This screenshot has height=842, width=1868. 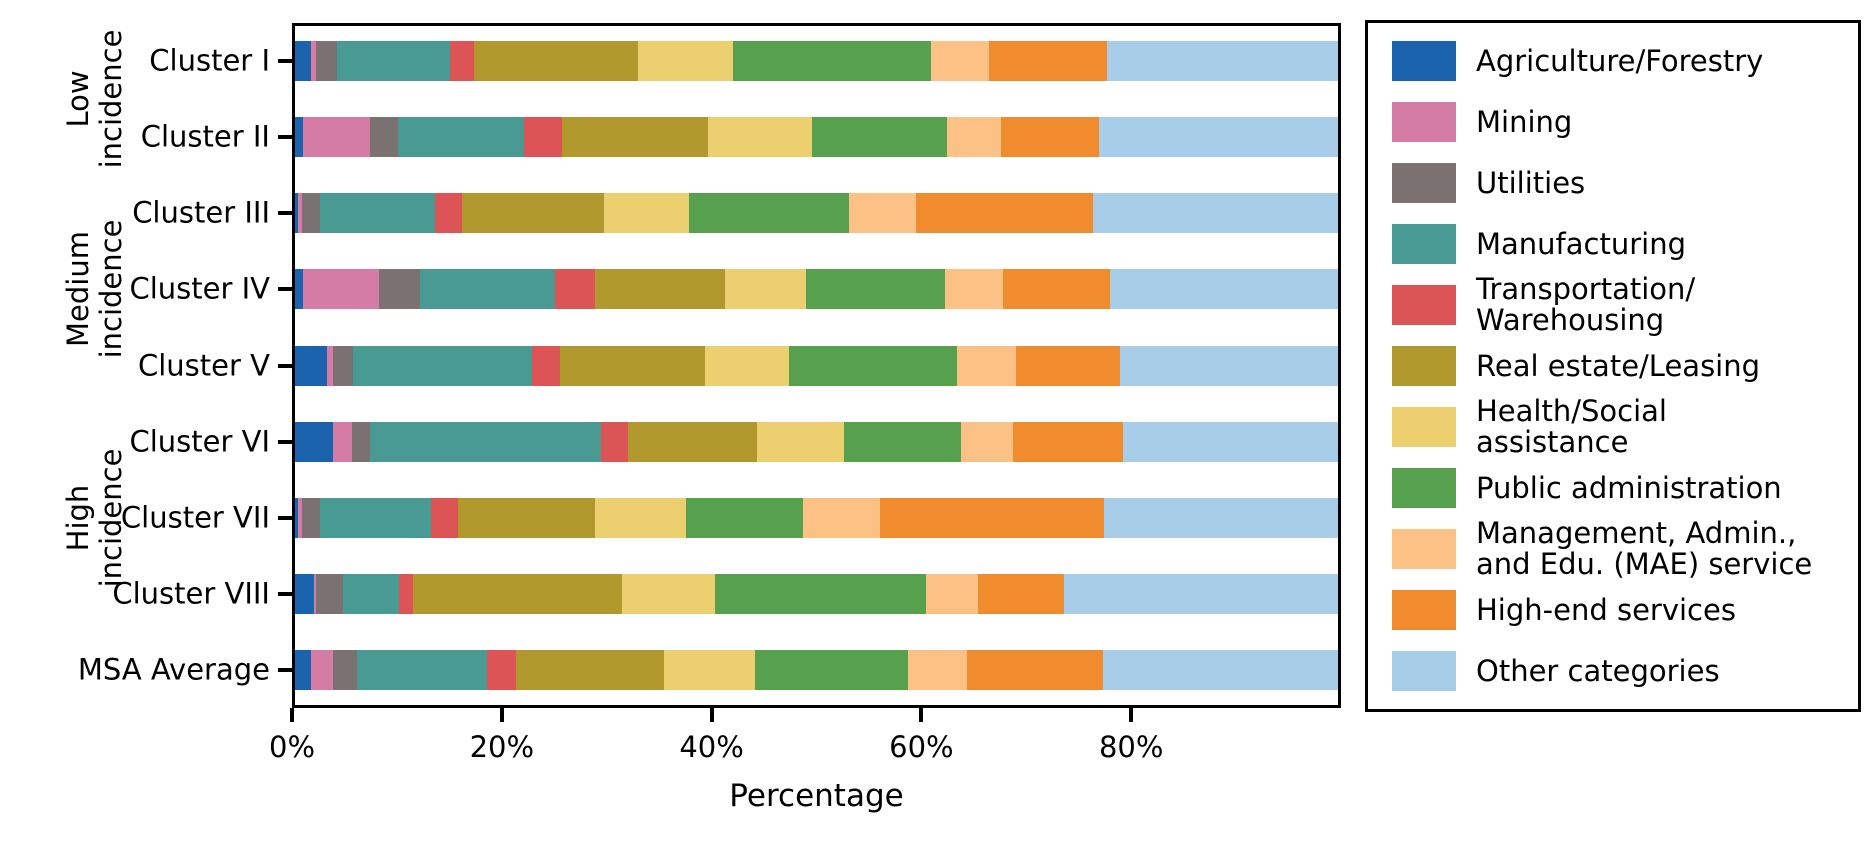 What do you see at coordinates (1613, 183) in the screenshot?
I see `legend-item-utilities: Utilities` at bounding box center [1613, 183].